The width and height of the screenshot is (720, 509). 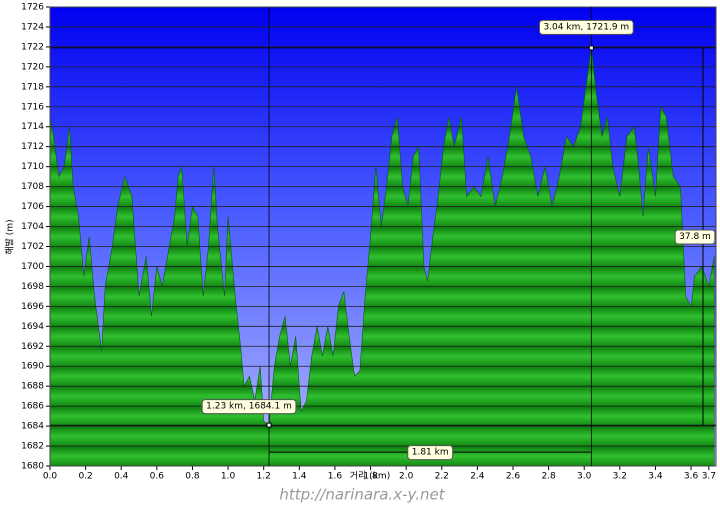 I want to click on x-tick-label: 3.2, so click(x=620, y=477).